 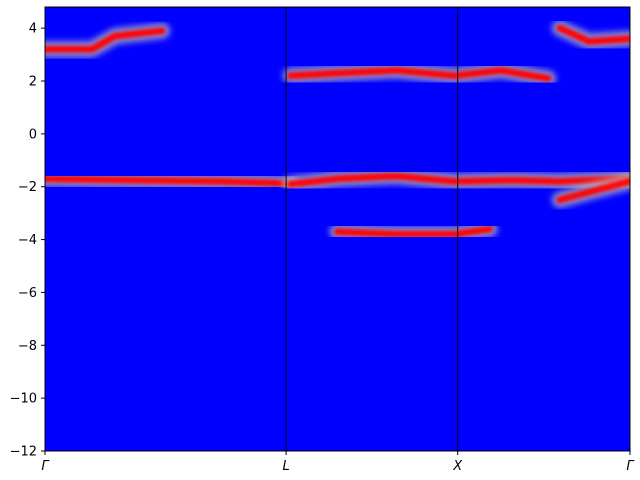 I want to click on y-axis: 4 2 0 −2 −4 −6 −8 −10 −12, so click(x=27, y=241).